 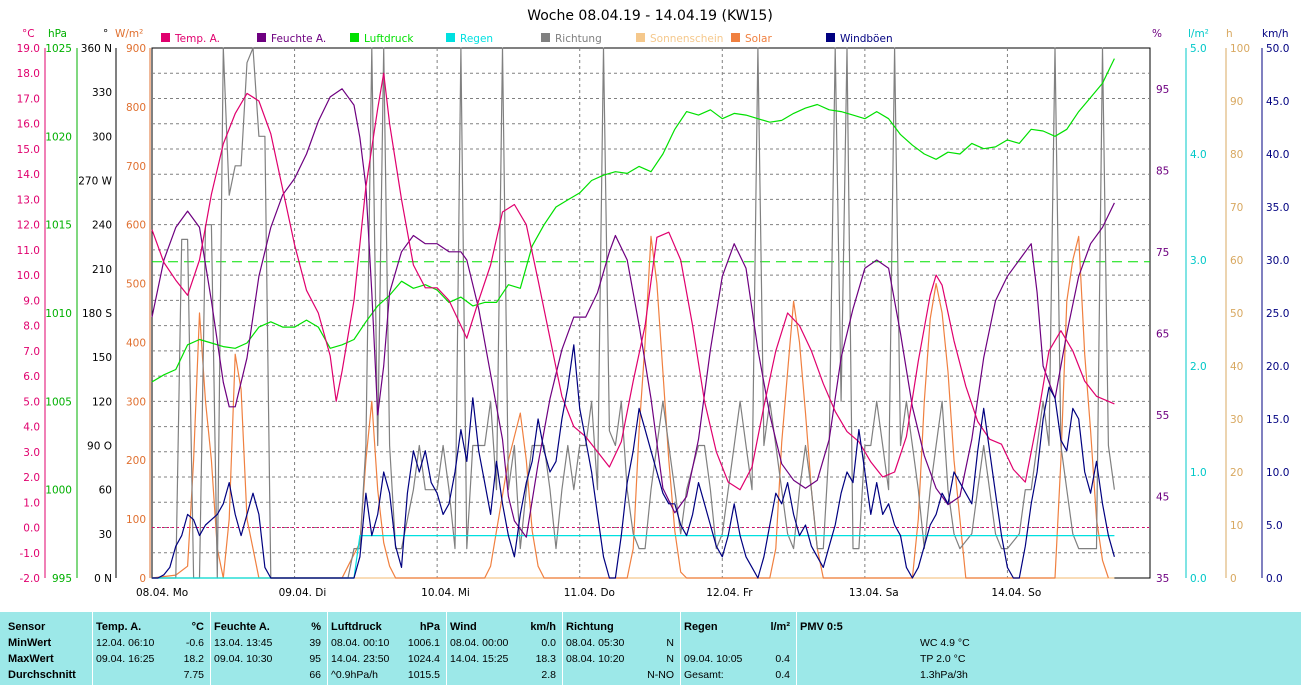 I want to click on tick-dir: 240, so click(x=102, y=226).